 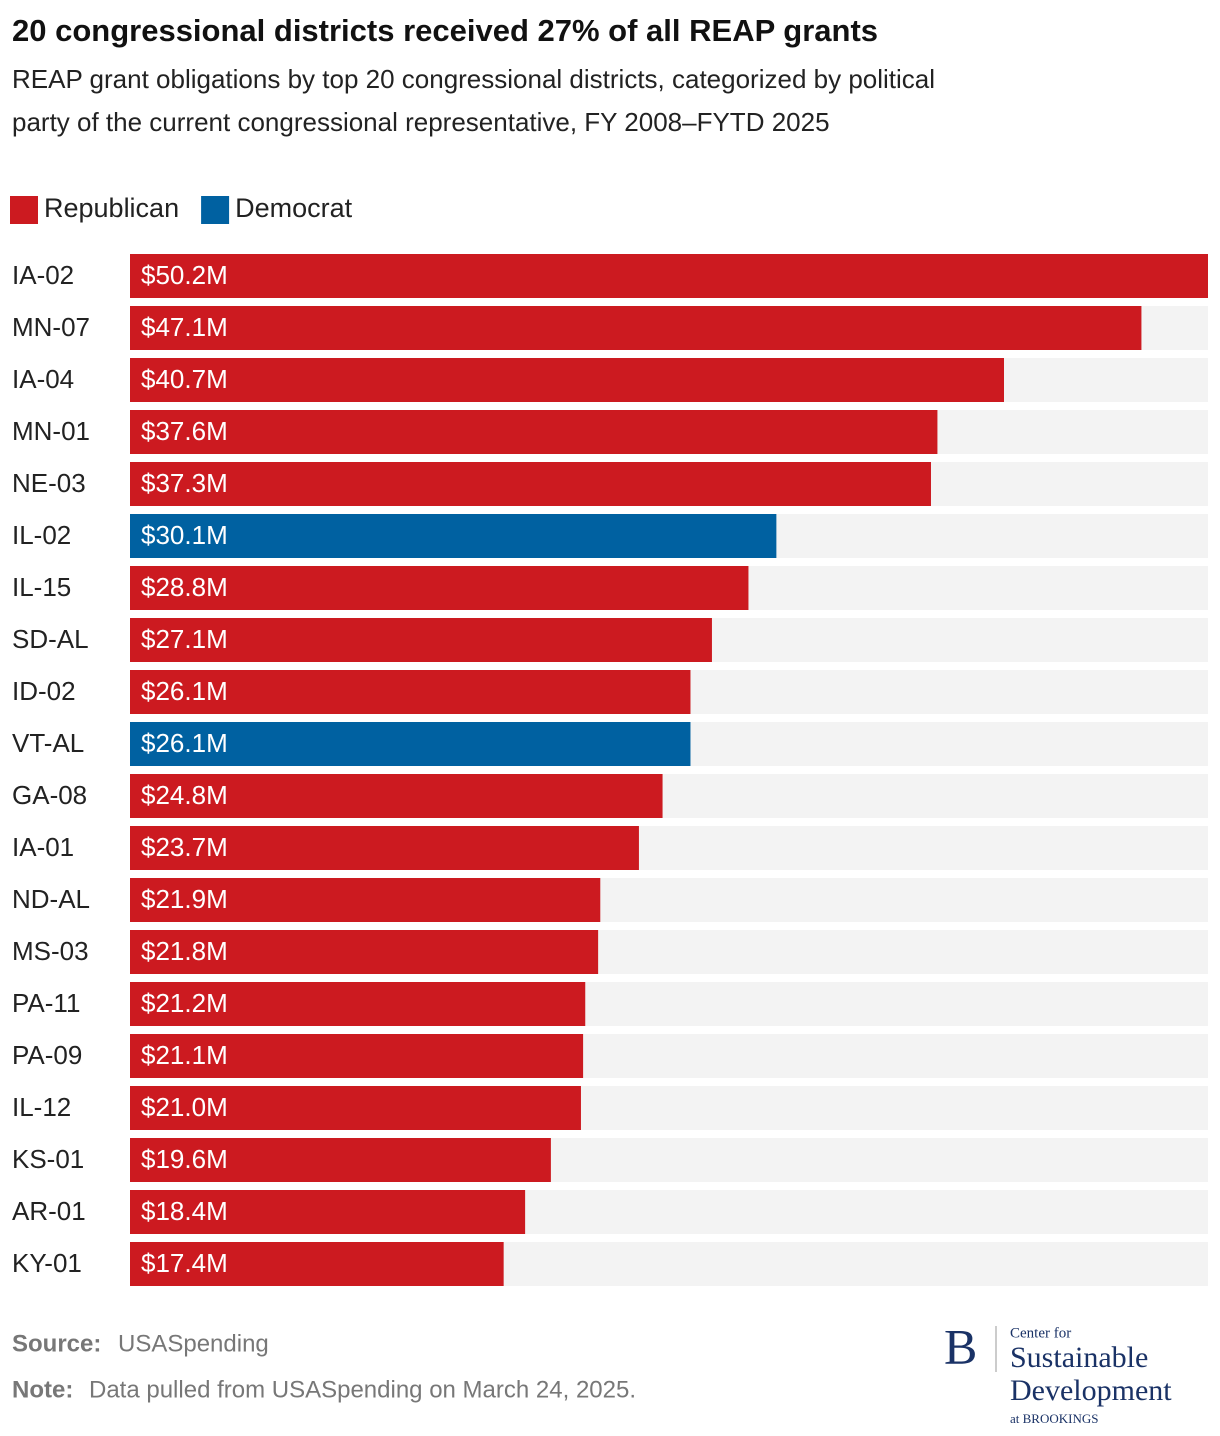 I want to click on value-label: $40.7M, so click(x=184, y=379).